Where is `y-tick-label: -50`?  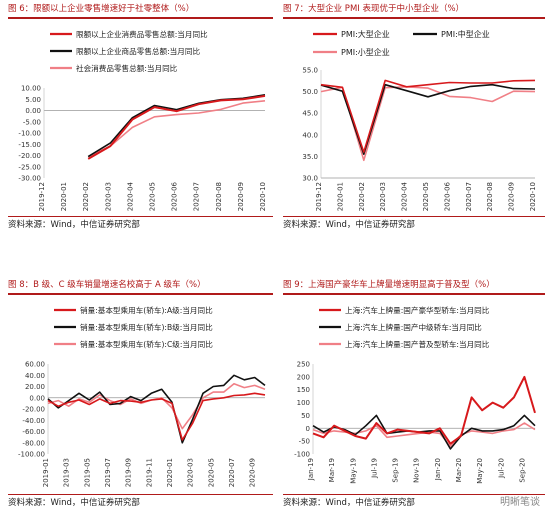
y-tick-label: -50 is located at coordinates (304, 442).